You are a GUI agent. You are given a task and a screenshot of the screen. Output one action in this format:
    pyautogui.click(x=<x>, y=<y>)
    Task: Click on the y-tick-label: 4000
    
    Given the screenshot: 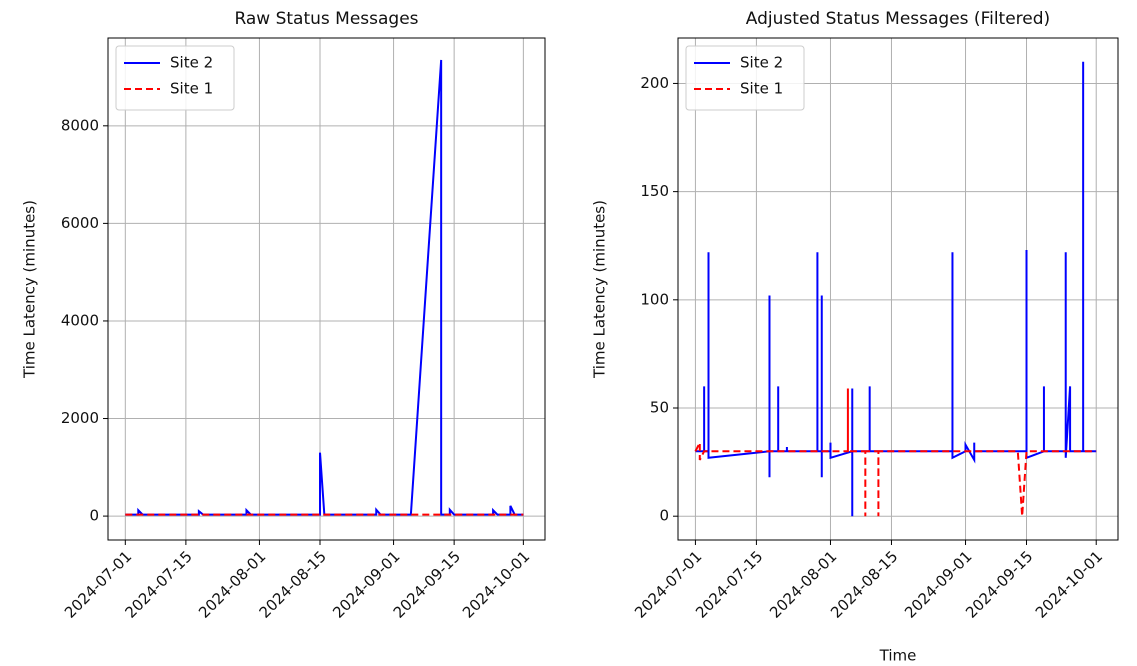 What is the action you would take?
    pyautogui.click(x=80, y=320)
    